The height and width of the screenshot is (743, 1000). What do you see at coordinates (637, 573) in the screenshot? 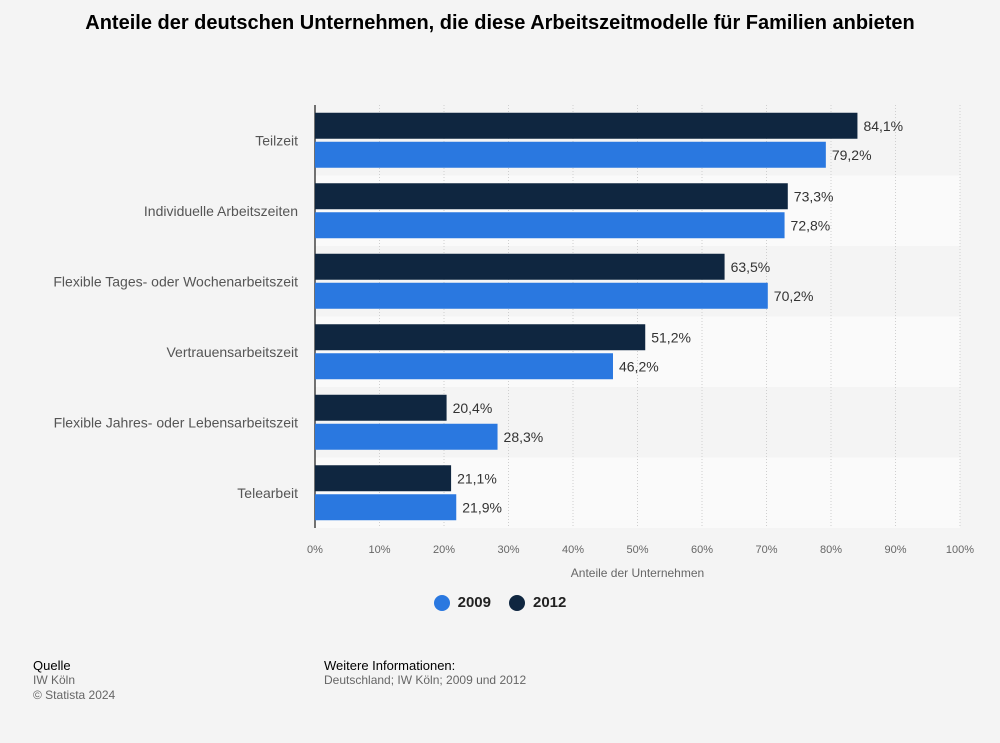
I see `x-axis-label: Anteile der Unternehmen` at bounding box center [637, 573].